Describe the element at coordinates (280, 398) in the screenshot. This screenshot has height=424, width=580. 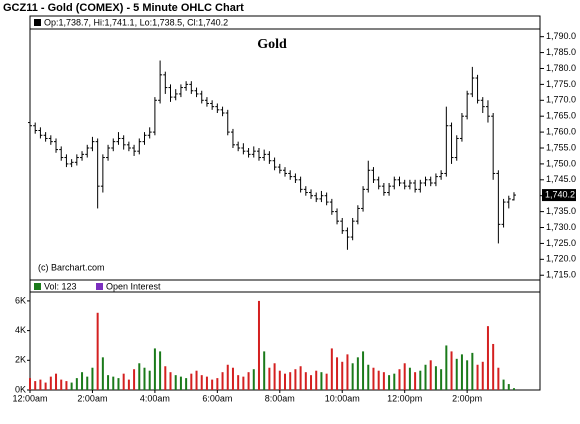
I see `x-tick-label: 8:00am` at that location.